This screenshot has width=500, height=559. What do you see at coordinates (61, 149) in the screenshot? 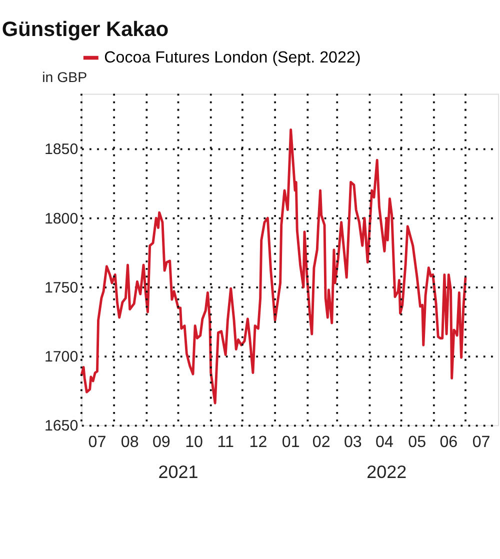
I see `y-tick-label: 1850` at bounding box center [61, 149].